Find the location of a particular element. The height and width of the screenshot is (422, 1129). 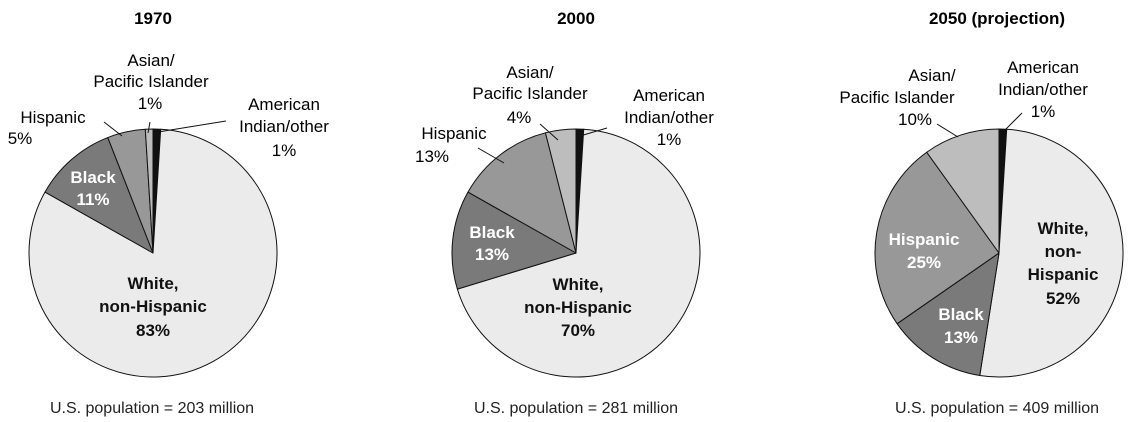

label-asian-pct: 1% is located at coordinates (150, 103).